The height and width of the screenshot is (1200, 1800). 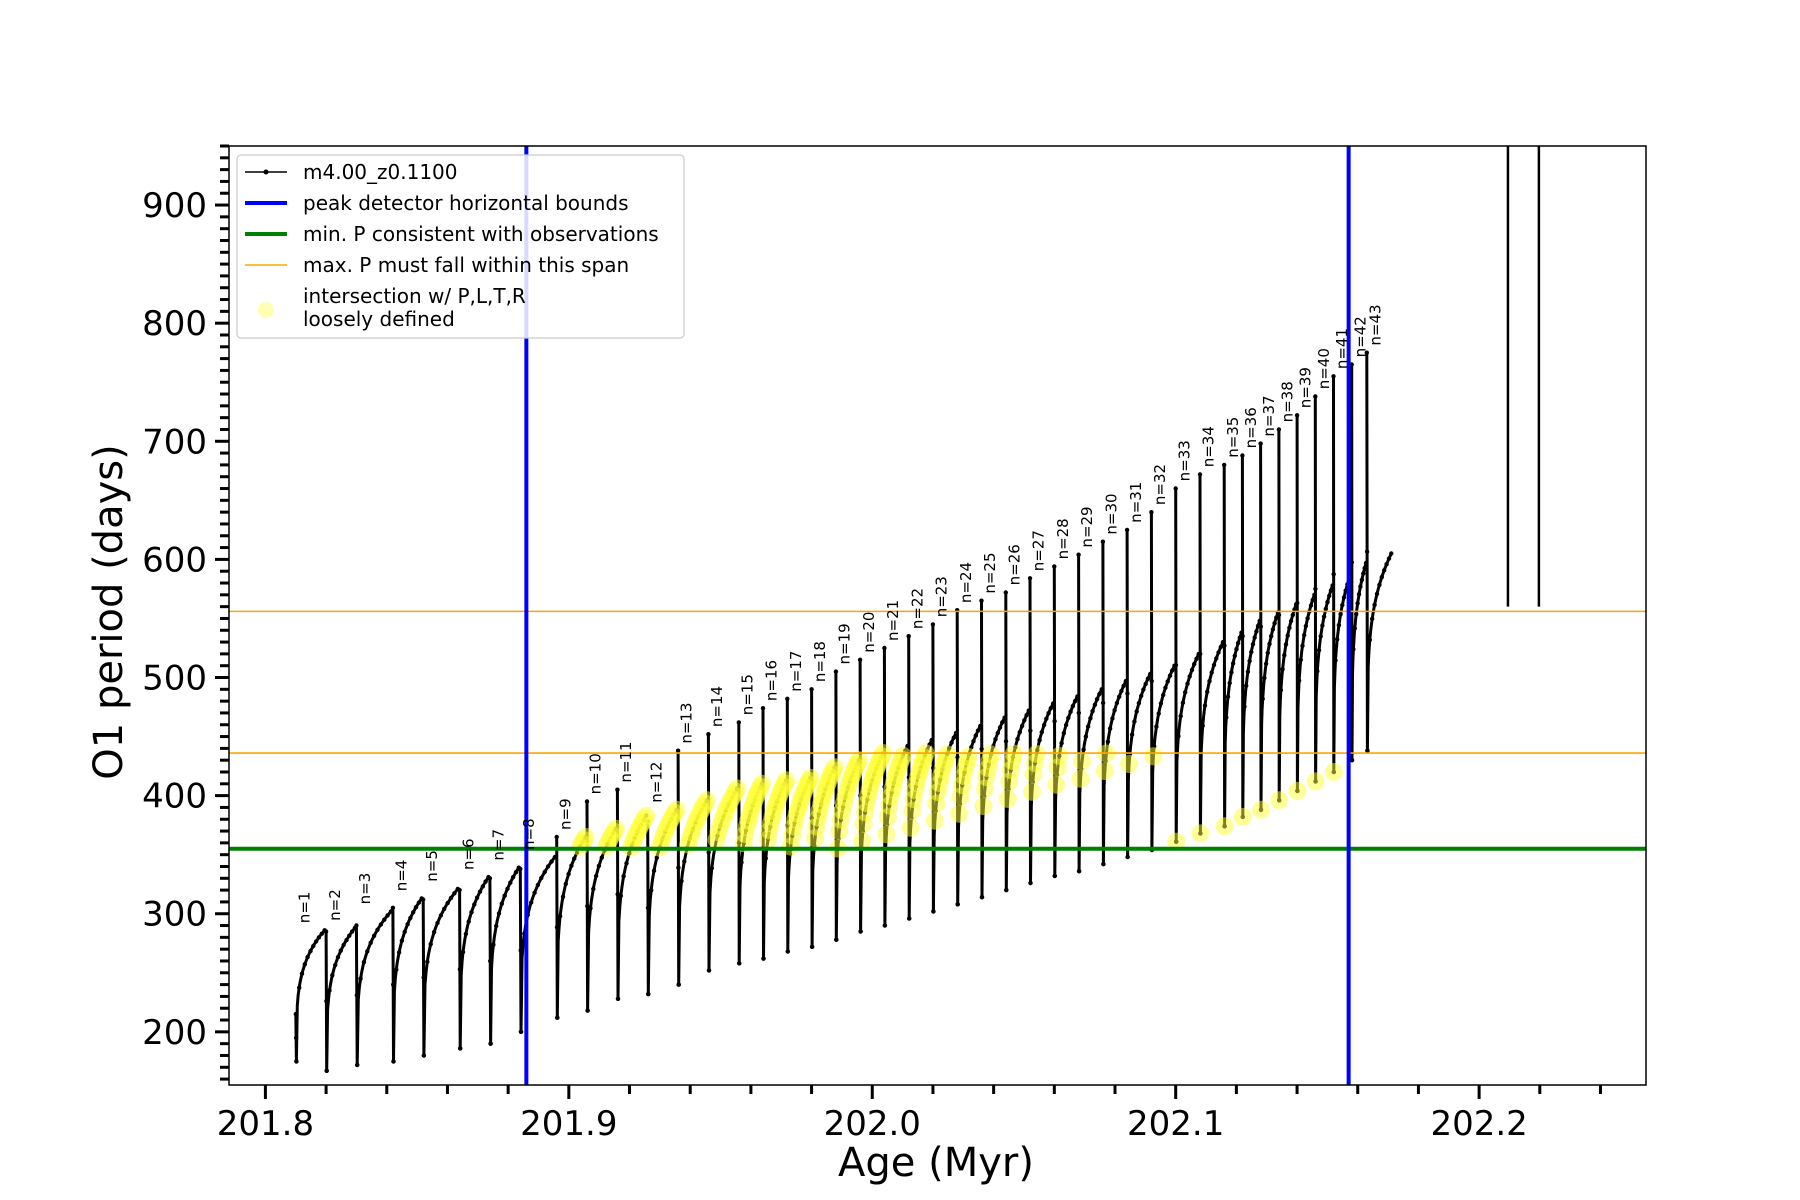 I want to click on cycle-annotation: n=20, so click(x=869, y=632).